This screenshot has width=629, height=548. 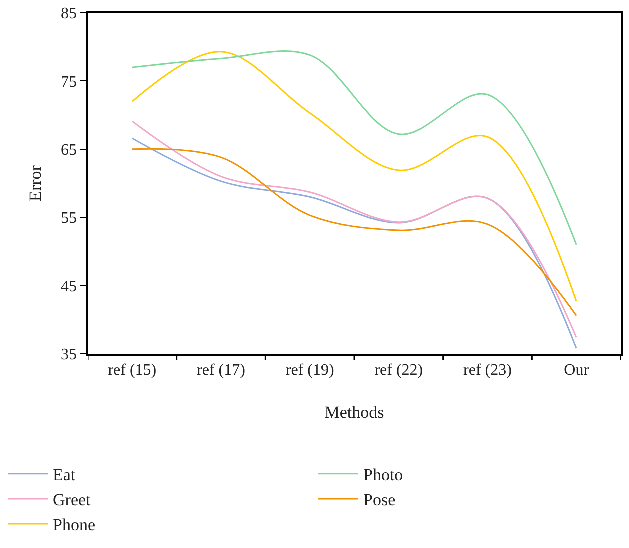 I want to click on x-tick-label: ref (17), so click(x=221, y=370).